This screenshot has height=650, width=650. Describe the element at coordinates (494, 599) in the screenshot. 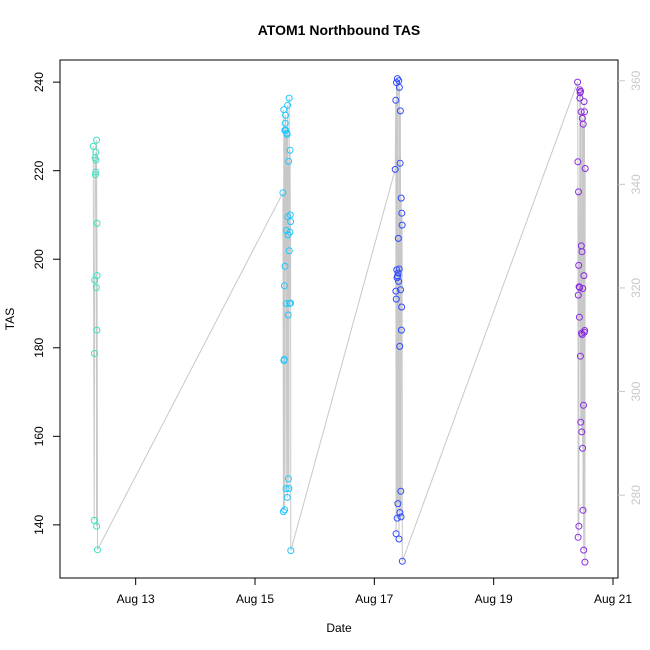

I see `x-tick-label: Aug 19` at that location.